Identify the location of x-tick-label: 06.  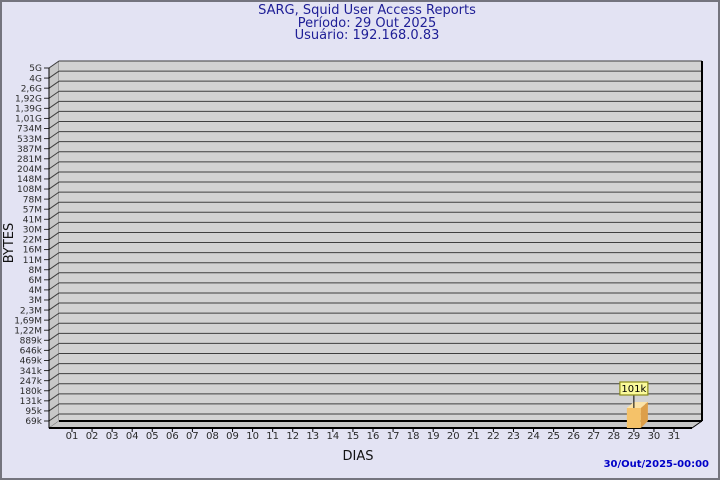
(172, 436).